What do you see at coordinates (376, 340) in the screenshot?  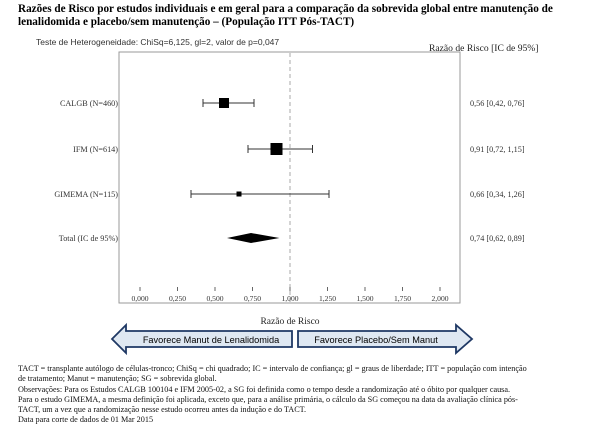 I see `favours-right-label: Favorece Placebo/Sem Manut` at bounding box center [376, 340].